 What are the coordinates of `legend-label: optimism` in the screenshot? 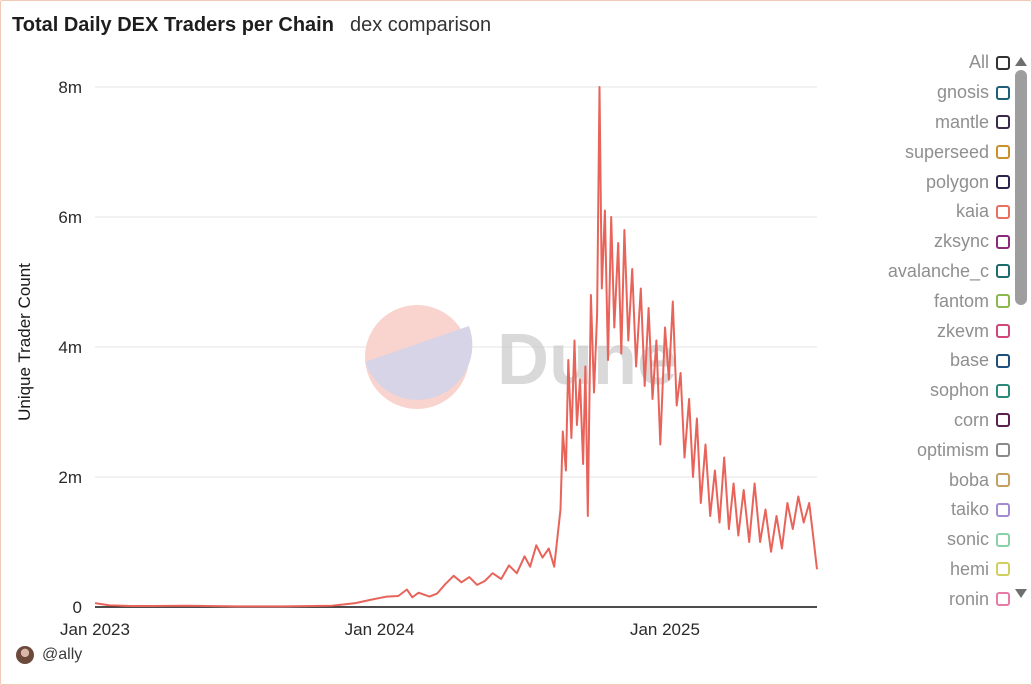 It's located at (952, 449).